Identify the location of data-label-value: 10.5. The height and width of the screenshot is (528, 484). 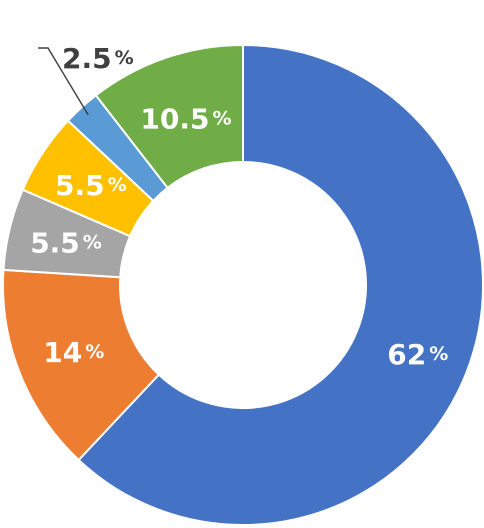
(174, 118).